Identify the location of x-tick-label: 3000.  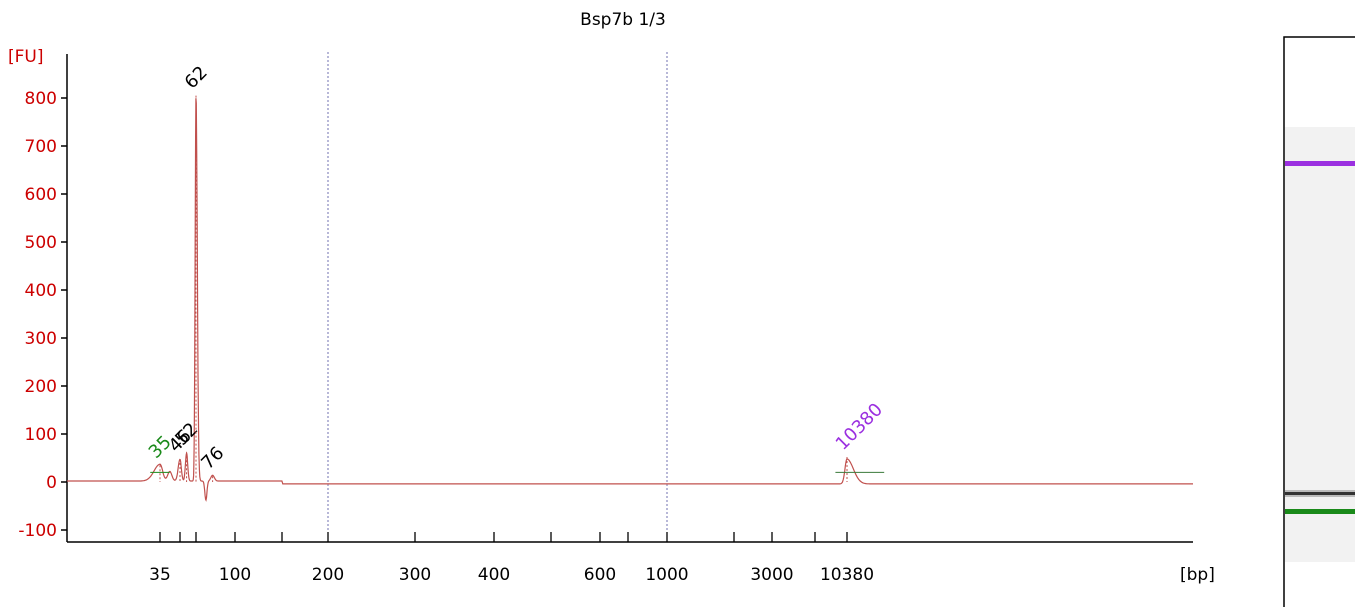
(771, 575).